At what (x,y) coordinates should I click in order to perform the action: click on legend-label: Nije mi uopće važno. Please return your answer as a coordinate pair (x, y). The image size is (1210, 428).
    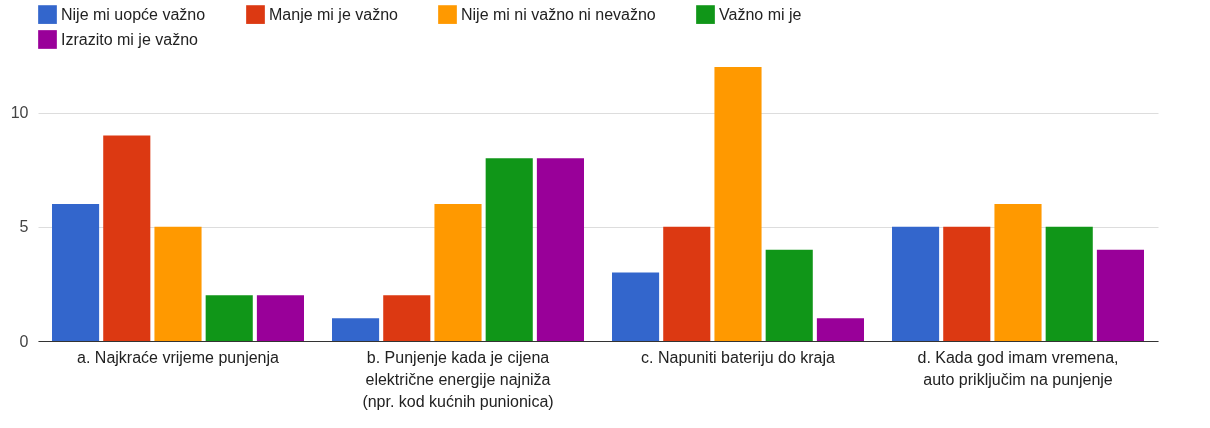
    Looking at the image, I should click on (133, 14).